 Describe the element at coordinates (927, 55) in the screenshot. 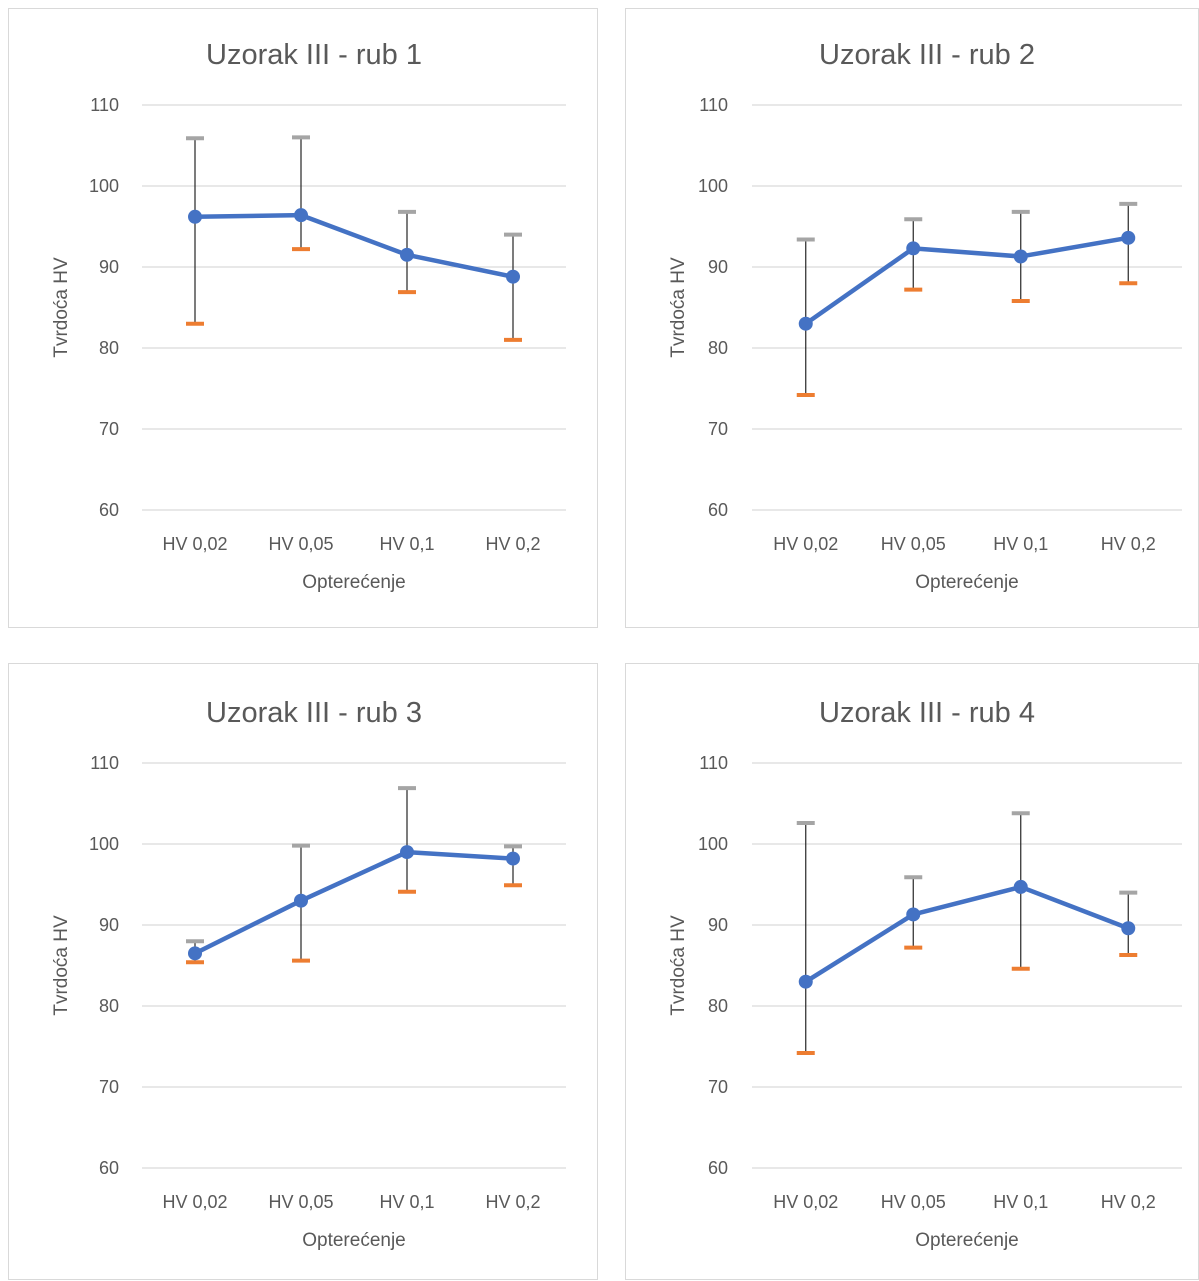

I see `chart-title: Uzorak III - rub 2` at that location.